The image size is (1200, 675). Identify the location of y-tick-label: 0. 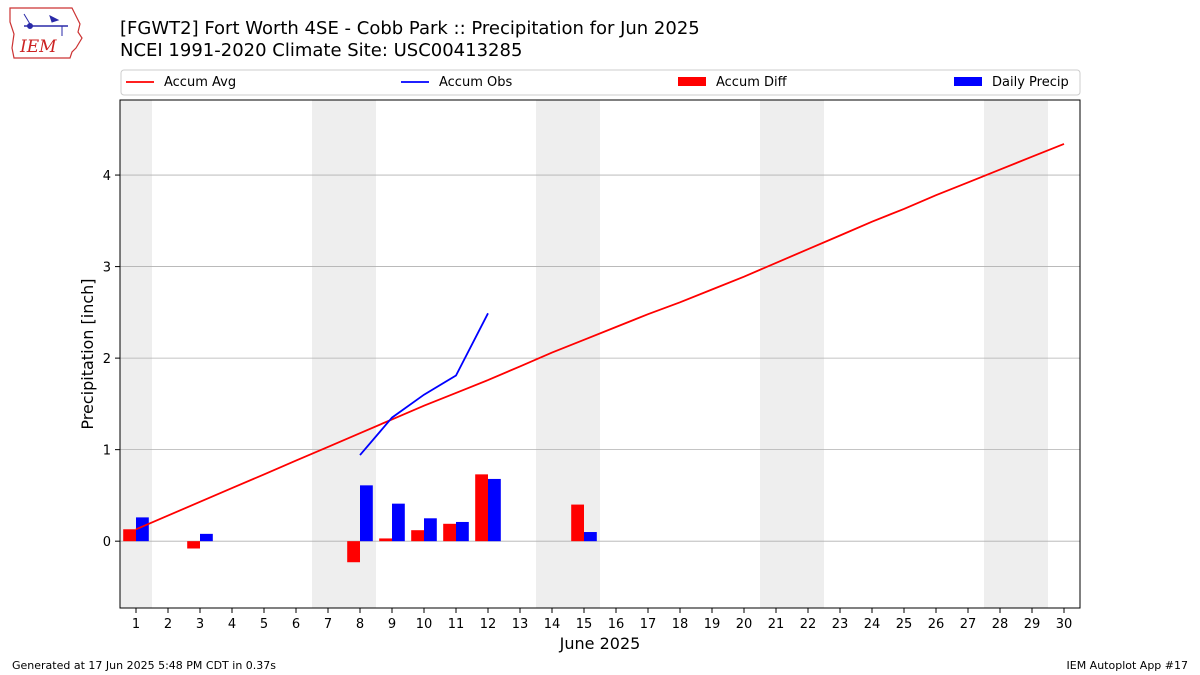
(107, 542).